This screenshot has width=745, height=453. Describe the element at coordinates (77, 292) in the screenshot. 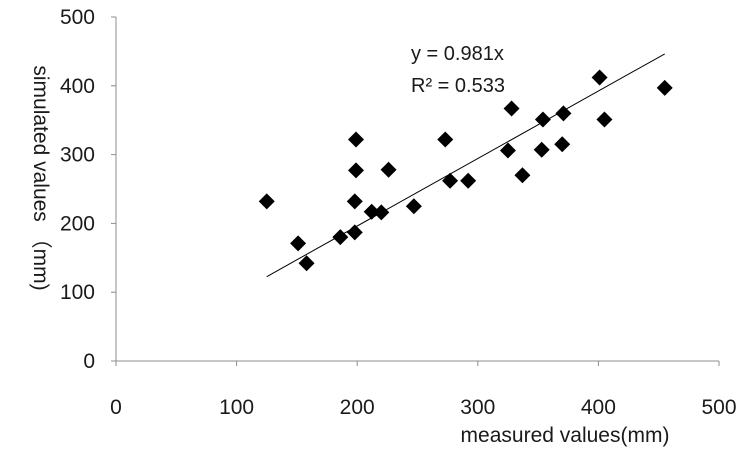

I see `y-tick-label: 100` at that location.